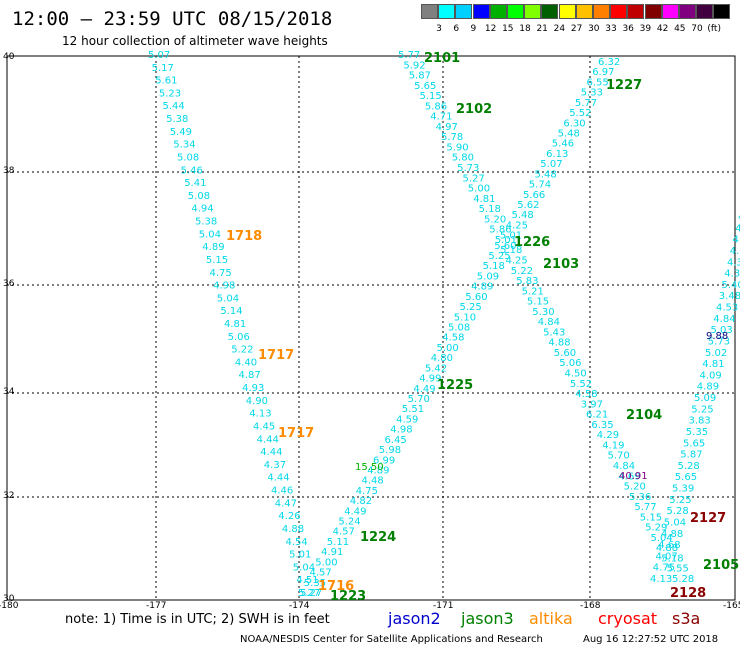 The height and width of the screenshot is (650, 740). Describe the element at coordinates (348, 596) in the screenshot. I see `time-label: 1223` at that location.